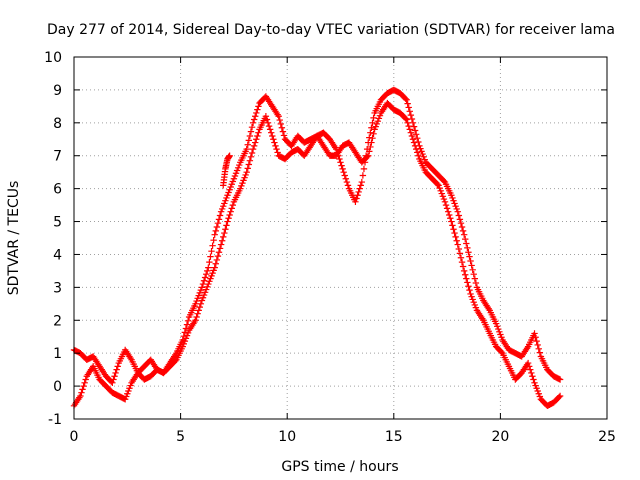  I want to click on y-axis-label: SDTVAR / TECUs, so click(14, 238).